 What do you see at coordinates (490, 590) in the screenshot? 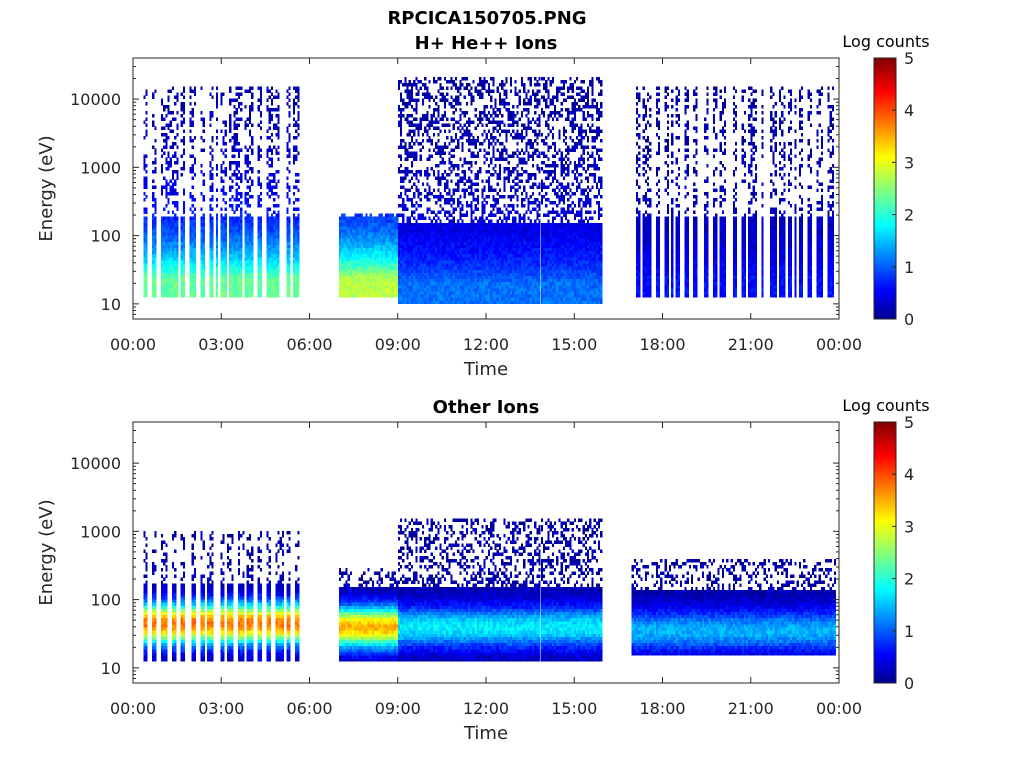
I see `heatmap-pixels` at bounding box center [490, 590].